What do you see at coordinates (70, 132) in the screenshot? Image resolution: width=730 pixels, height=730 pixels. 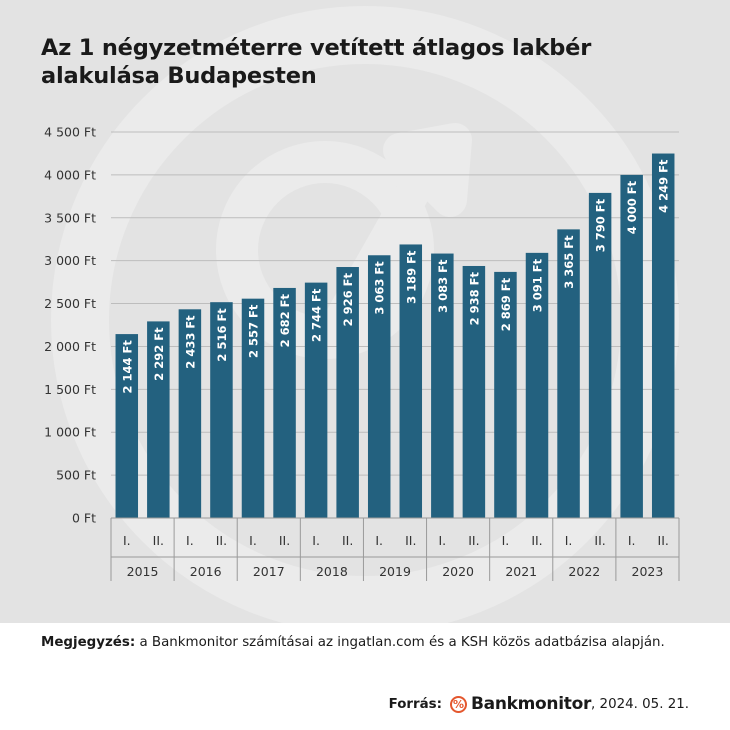 I see `y-tick-label: 4 500 Ft` at bounding box center [70, 132].